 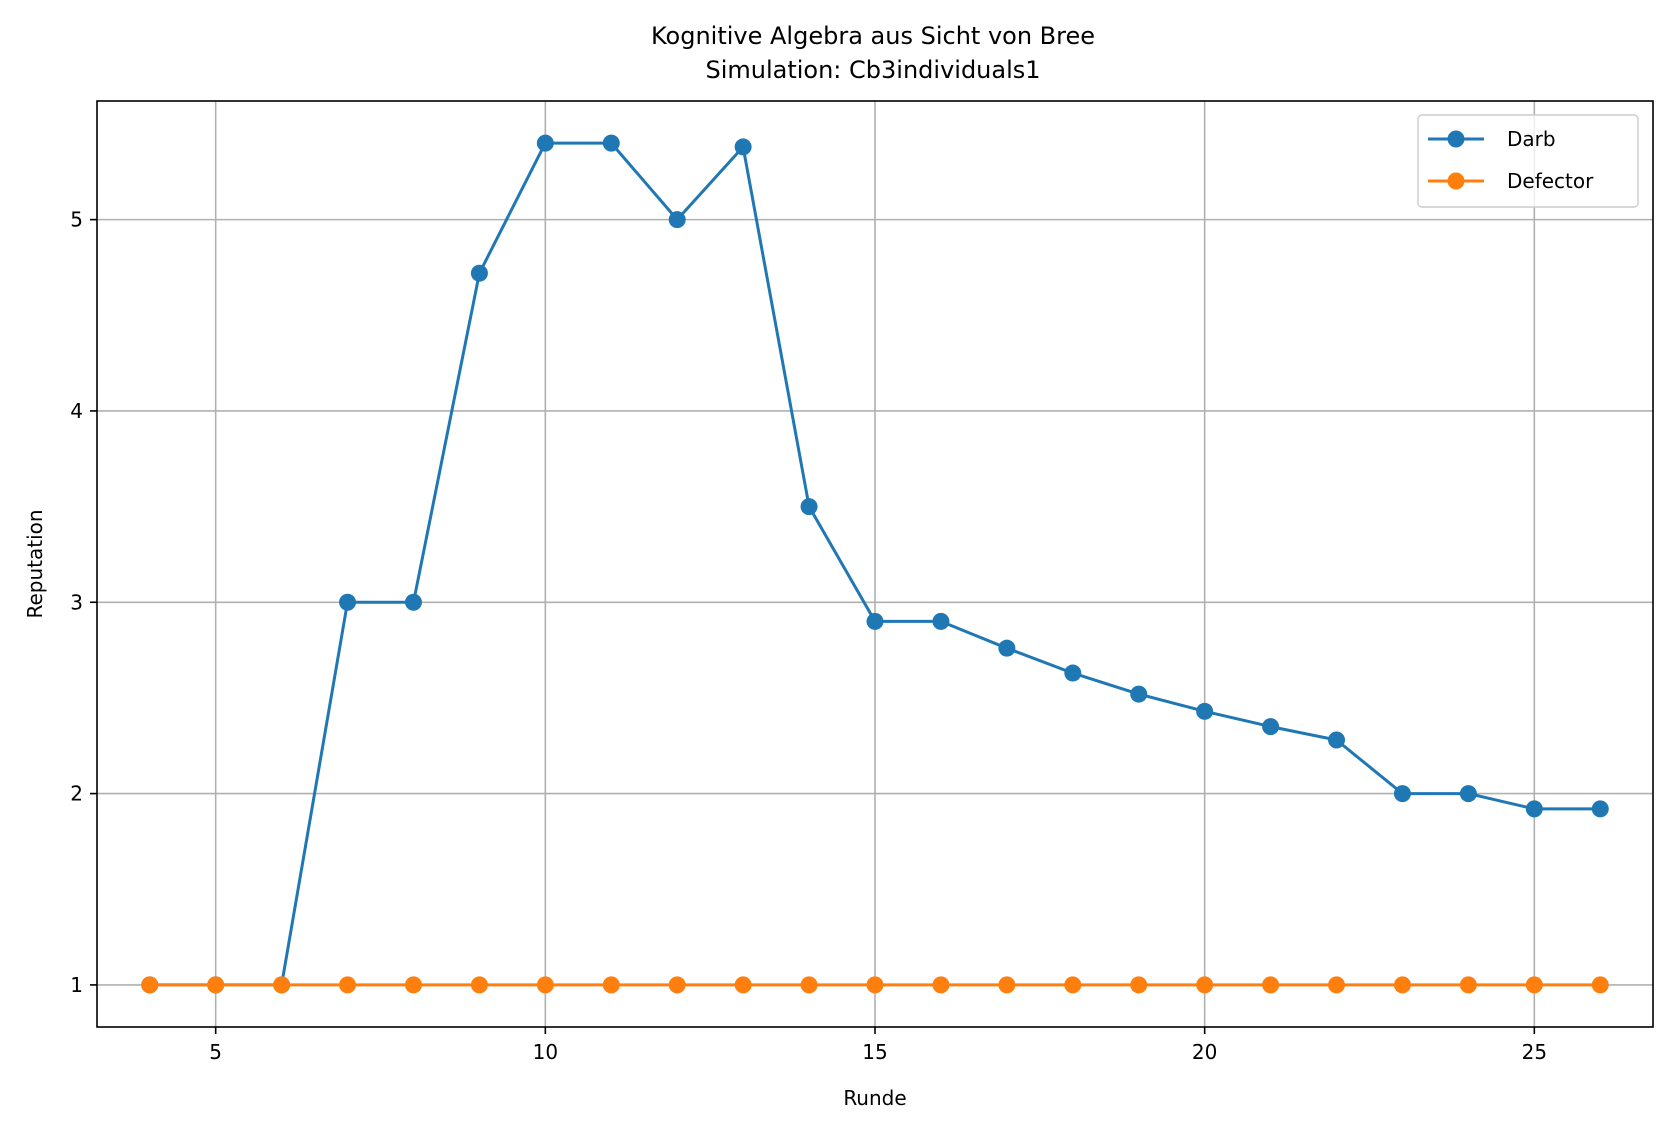 I want to click on chart-title: Kognitive Algebra aus Sicht von Bree, so click(x=873, y=36).